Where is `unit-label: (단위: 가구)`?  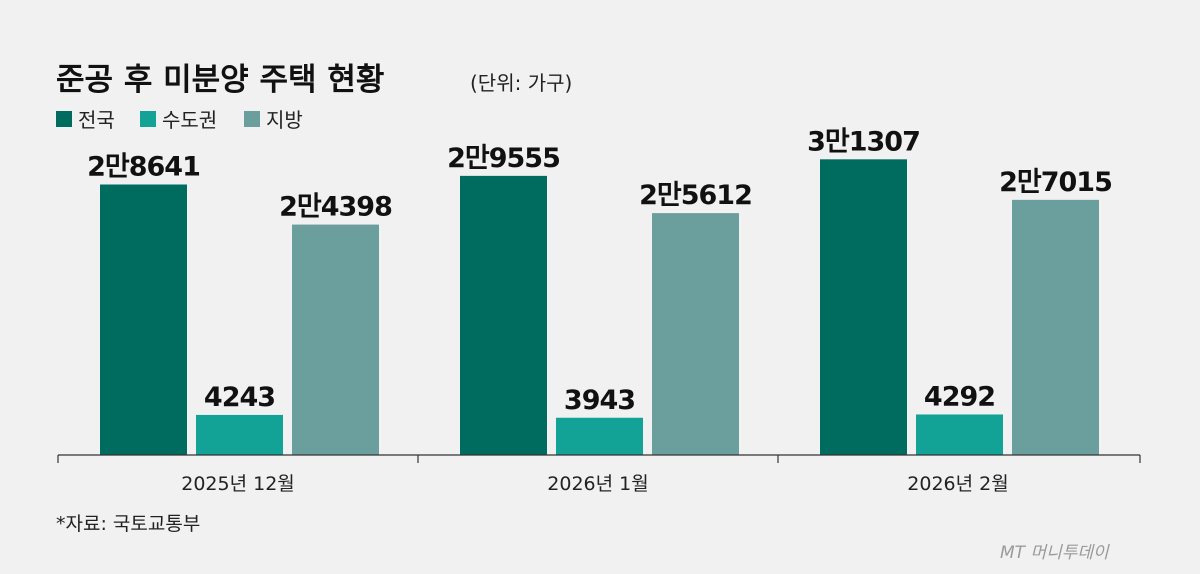 unit-label: (단위: 가구) is located at coordinates (521, 83).